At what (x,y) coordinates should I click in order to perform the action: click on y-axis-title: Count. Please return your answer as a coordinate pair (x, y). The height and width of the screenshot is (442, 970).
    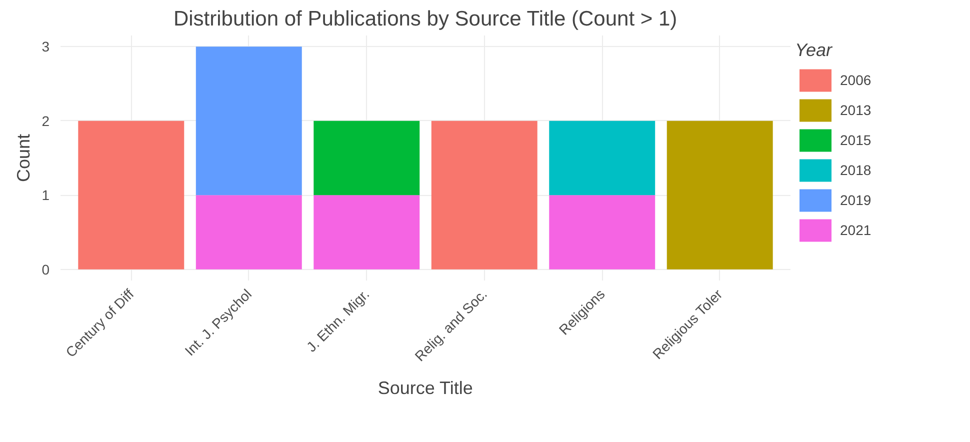
    Looking at the image, I should click on (24, 158).